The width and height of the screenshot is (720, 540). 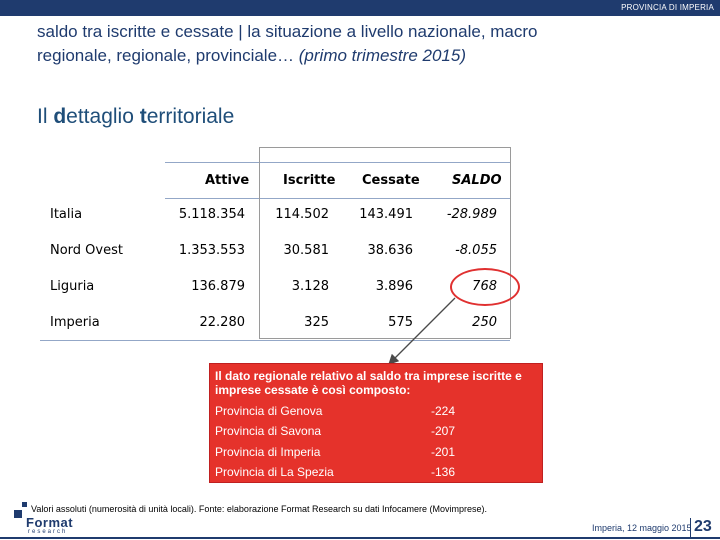 What do you see at coordinates (103, 116) in the screenshot?
I see `subtitle-part2: ettaglio` at bounding box center [103, 116].